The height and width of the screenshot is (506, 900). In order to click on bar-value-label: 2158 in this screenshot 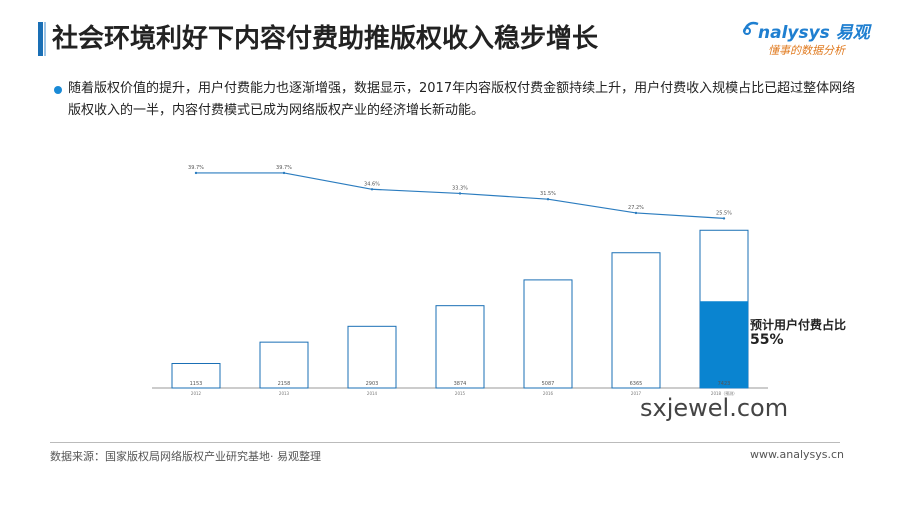, I will do `click(284, 384)`.